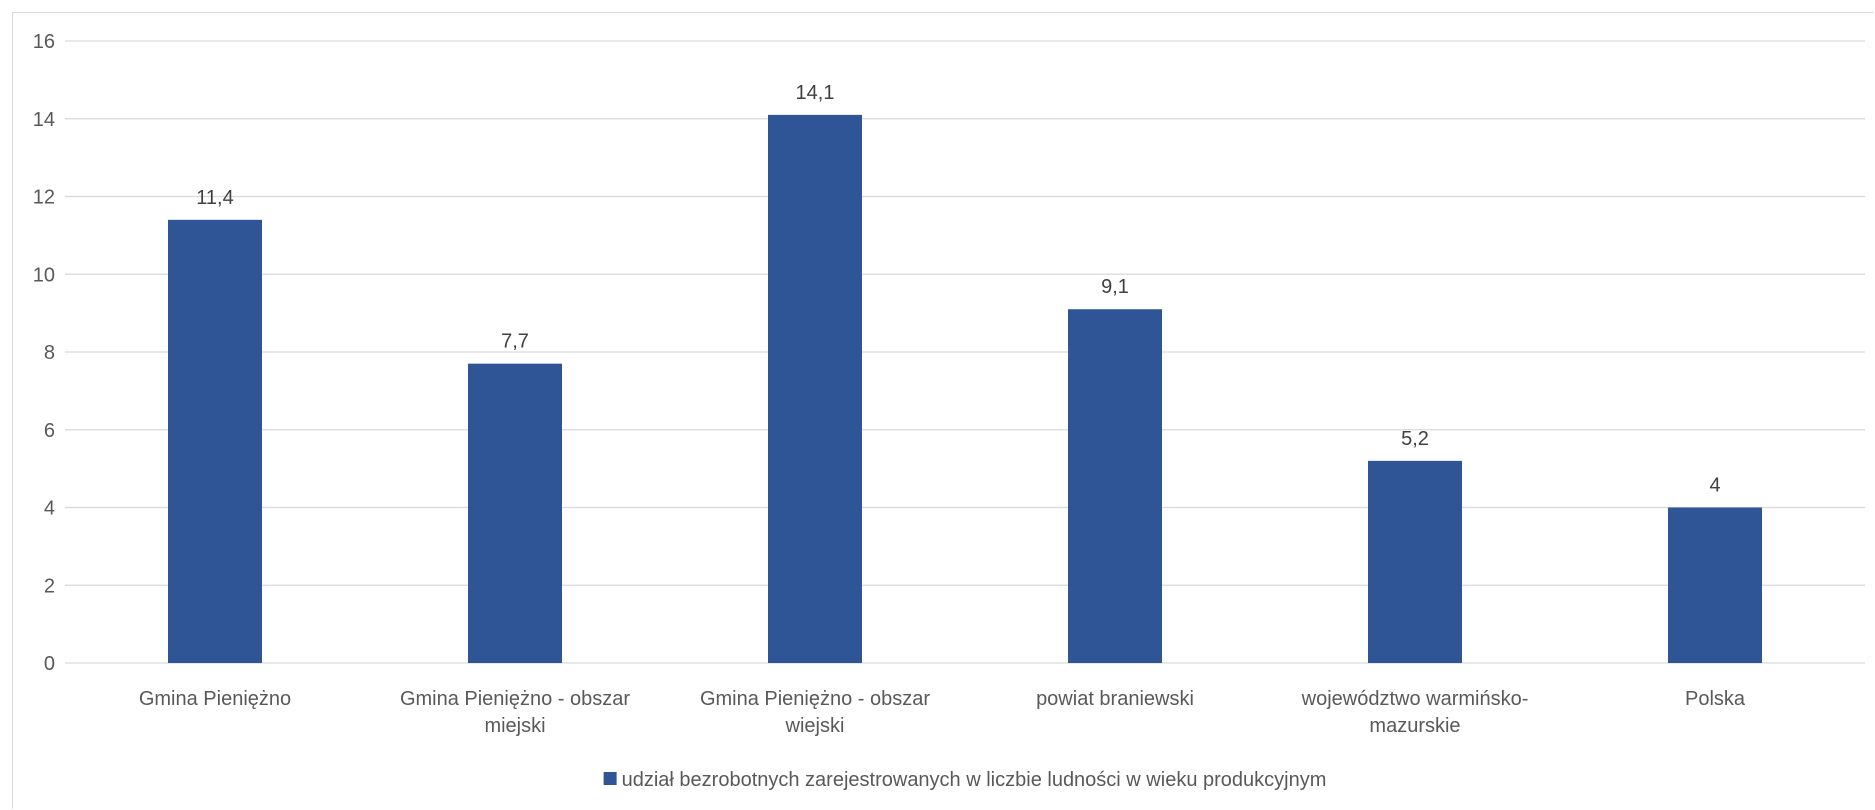 The image size is (1875, 810). Describe the element at coordinates (610, 778) in the screenshot. I see `legend-swatch` at that location.